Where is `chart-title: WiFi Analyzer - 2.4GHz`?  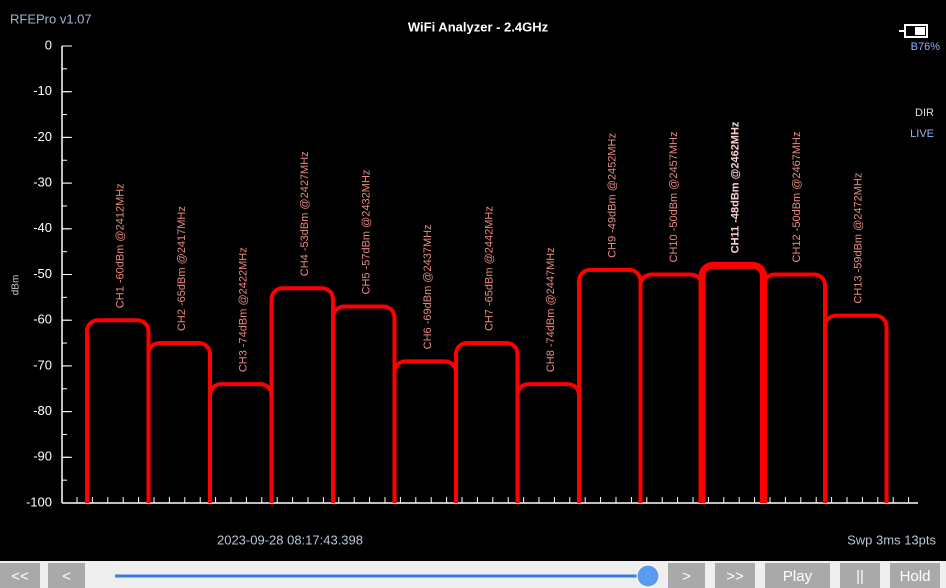 chart-title: WiFi Analyzer - 2.4GHz is located at coordinates (478, 26).